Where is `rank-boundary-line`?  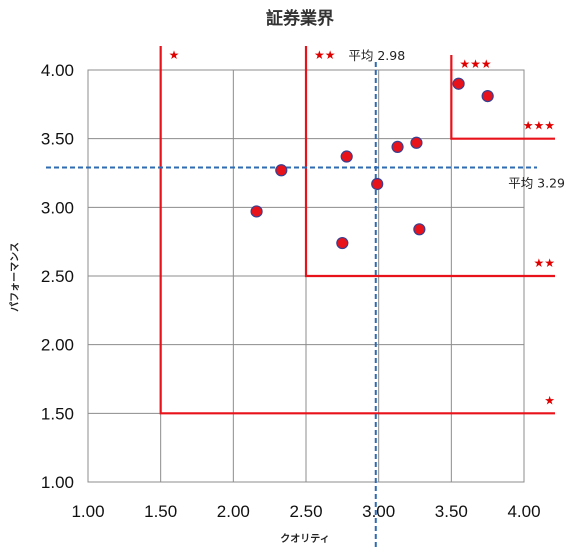 rank-boundary-line is located at coordinates (502, 97).